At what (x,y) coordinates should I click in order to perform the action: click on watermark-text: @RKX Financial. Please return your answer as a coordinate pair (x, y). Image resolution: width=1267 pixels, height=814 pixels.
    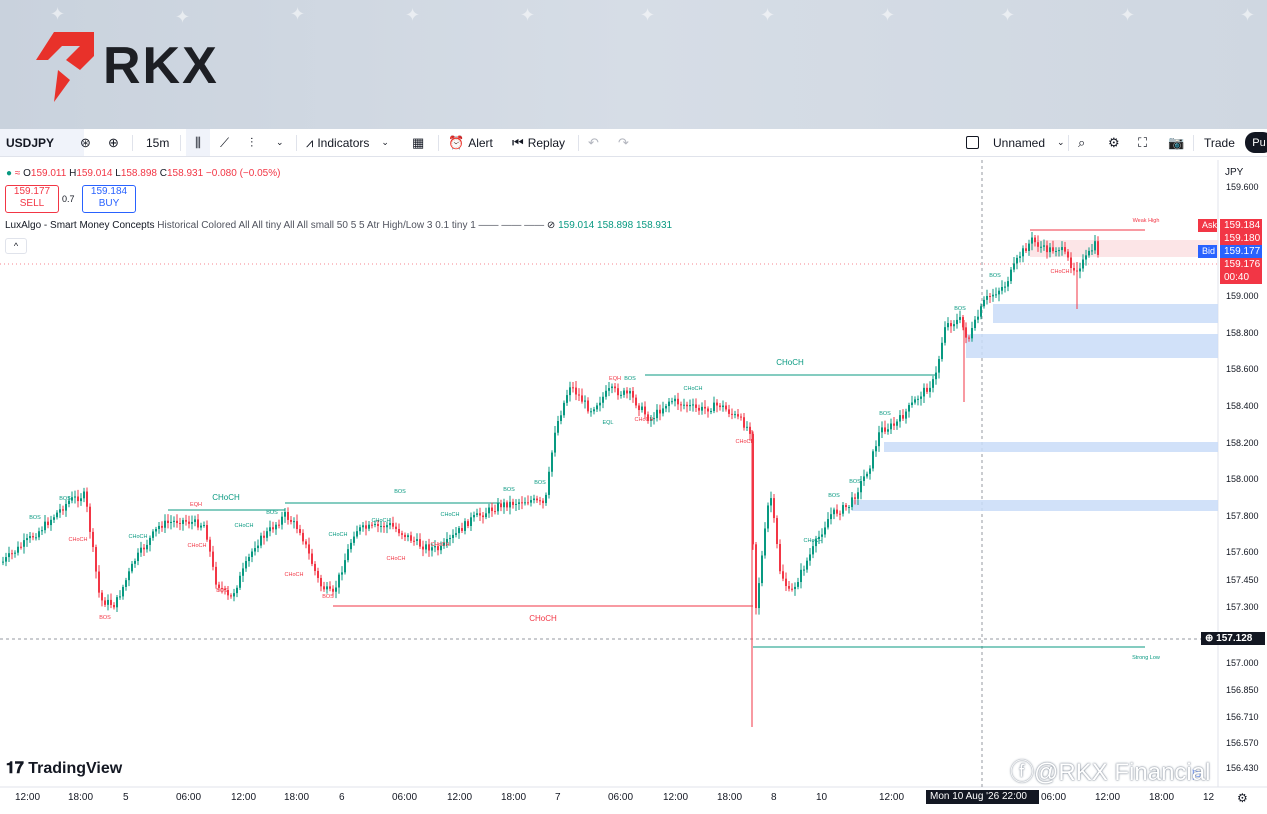
    Looking at the image, I should click on (1122, 772).